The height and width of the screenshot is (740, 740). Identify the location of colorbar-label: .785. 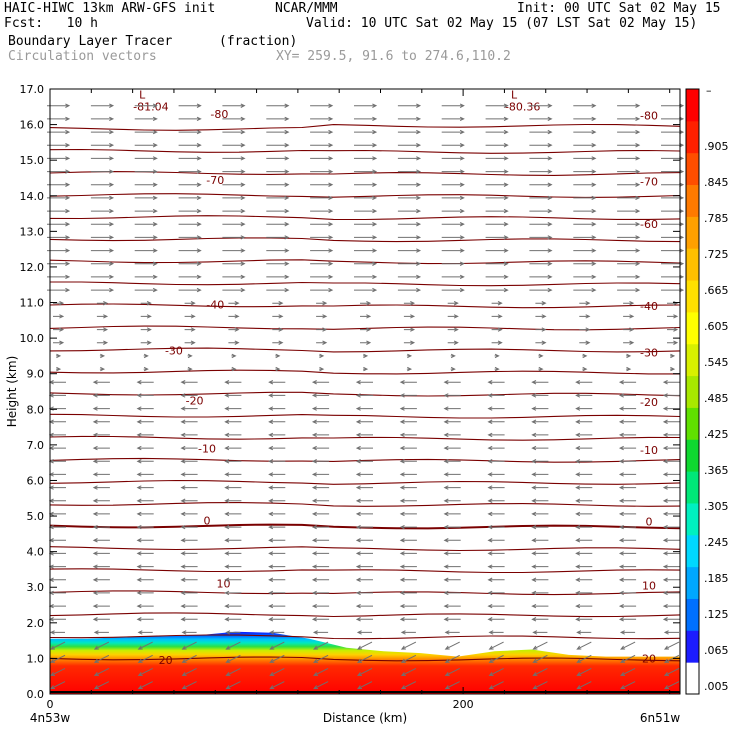
(716, 218).